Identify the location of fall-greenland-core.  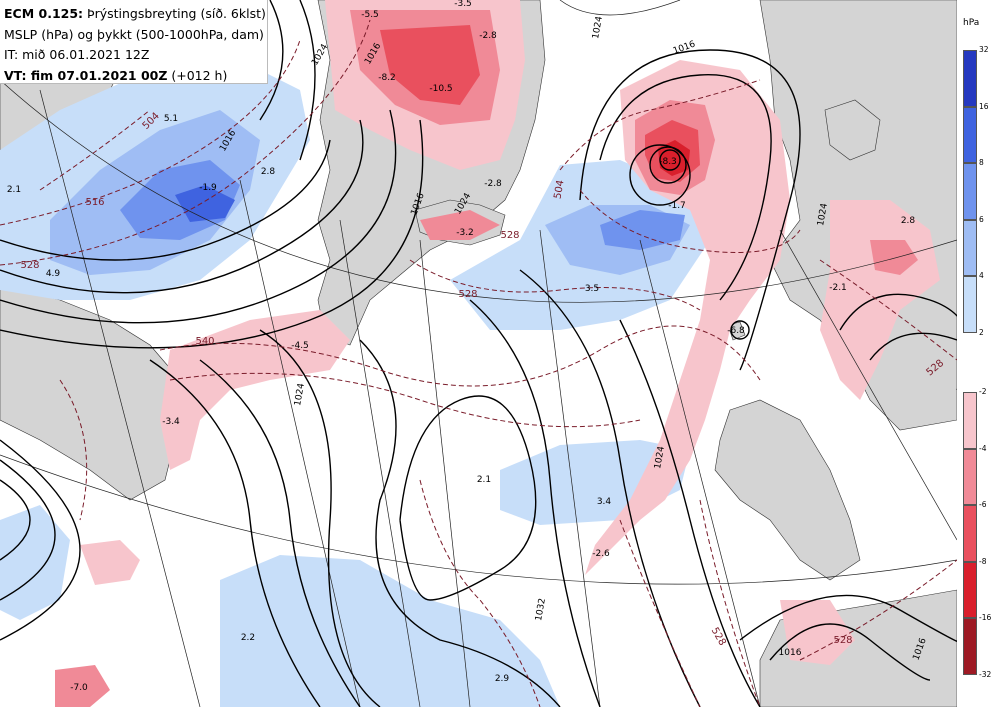
(430, 65).